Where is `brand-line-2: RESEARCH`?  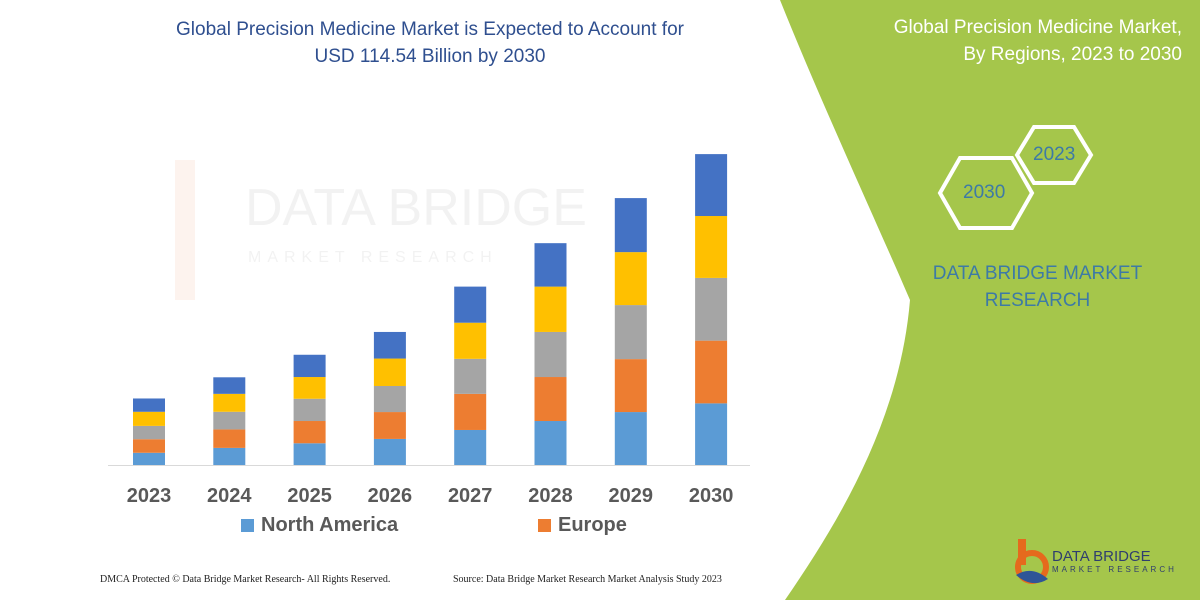
brand-line-2: RESEARCH is located at coordinates (1037, 300).